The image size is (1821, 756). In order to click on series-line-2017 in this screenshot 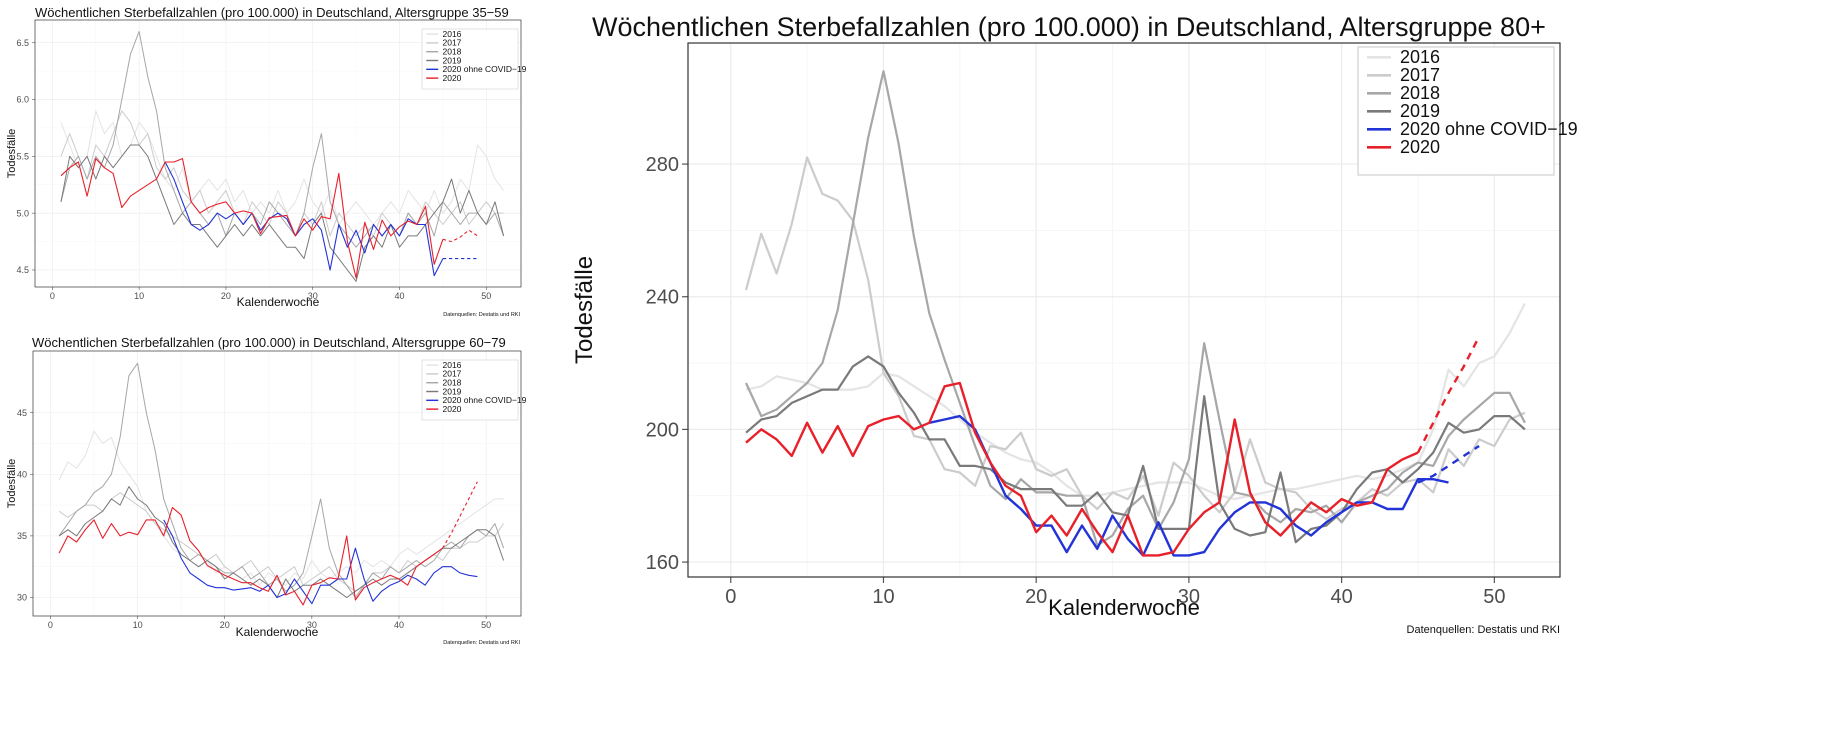, I will do `click(282, 173)`.